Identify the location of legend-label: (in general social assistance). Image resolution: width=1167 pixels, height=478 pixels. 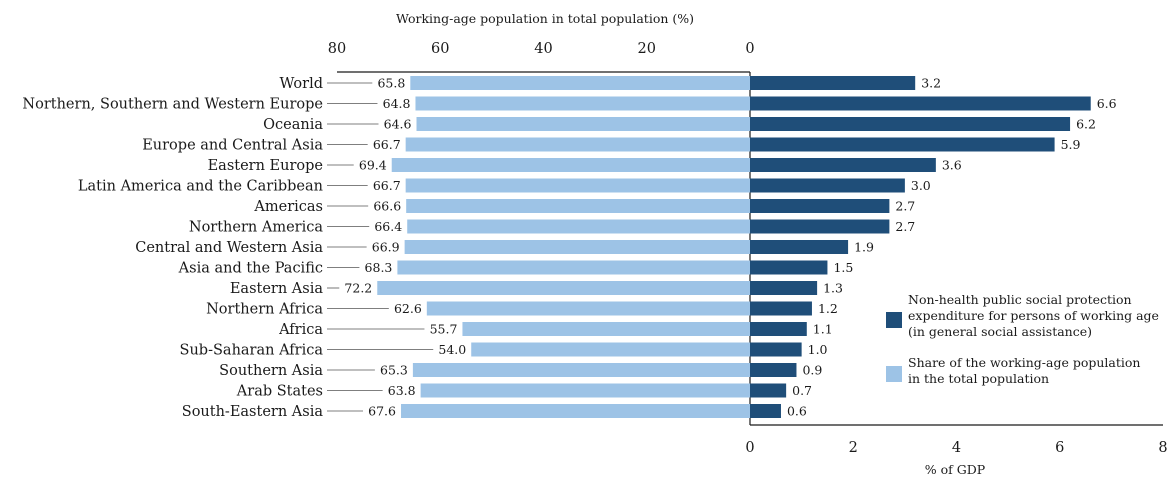
(1000, 331).